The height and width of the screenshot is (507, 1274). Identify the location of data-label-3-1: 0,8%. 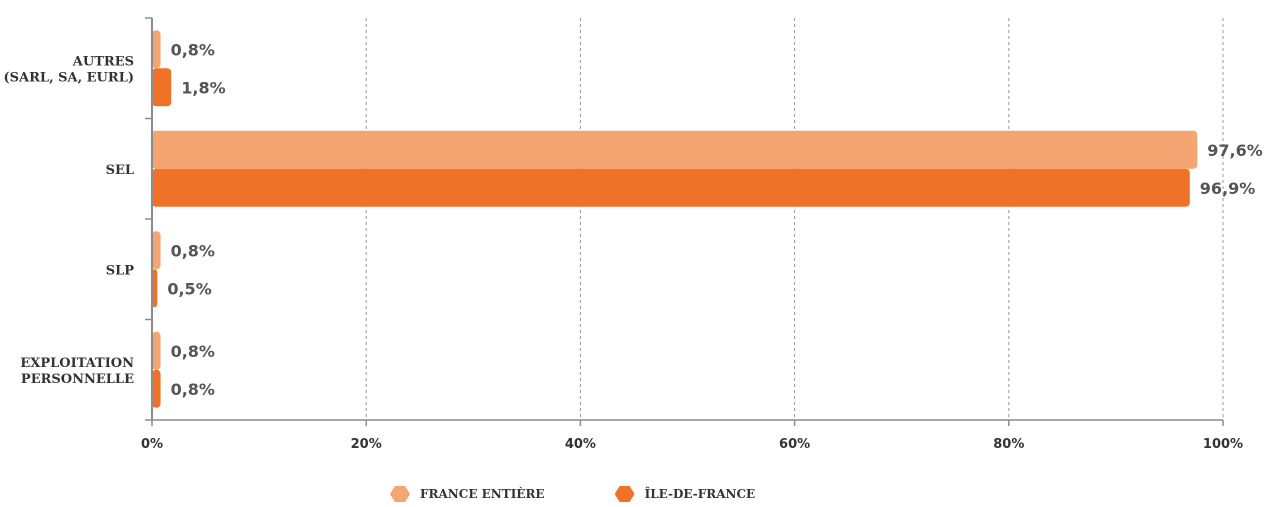
(193, 389).